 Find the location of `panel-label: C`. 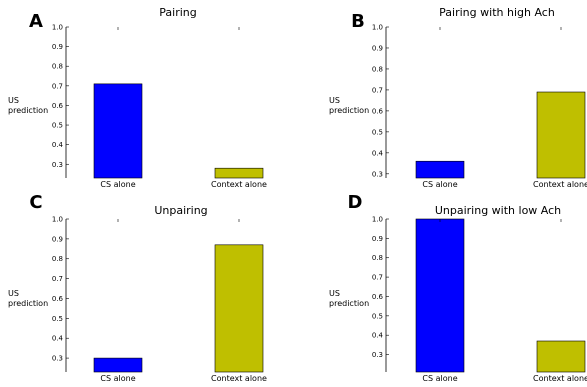

panel-label: C is located at coordinates (35, 202).